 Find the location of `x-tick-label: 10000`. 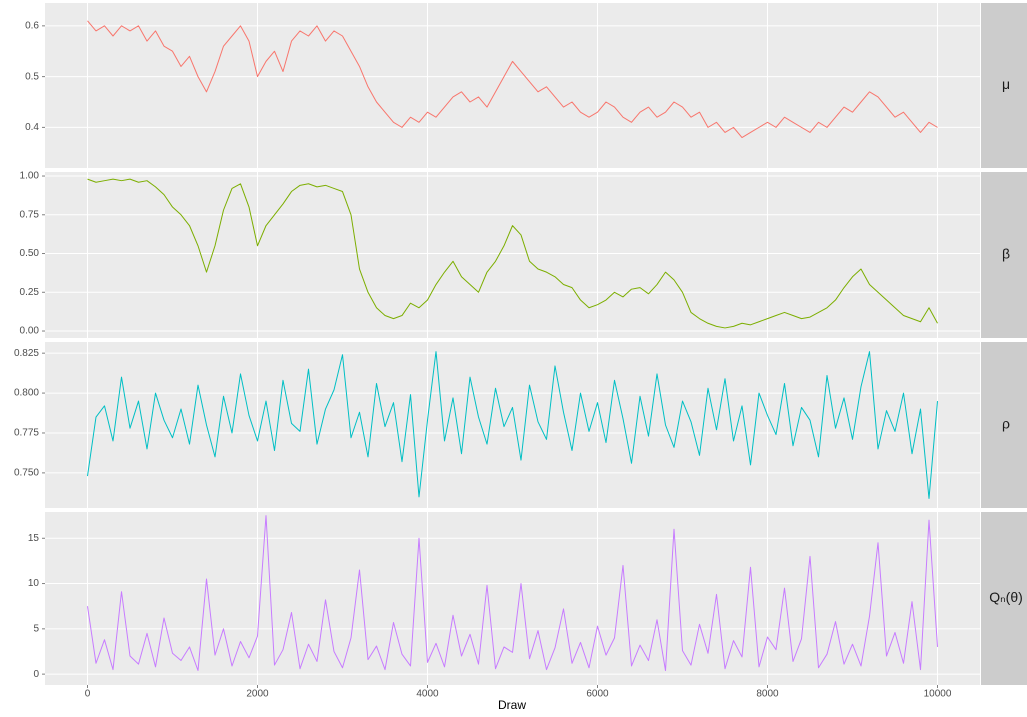

x-tick-label: 10000 is located at coordinates (938, 694).